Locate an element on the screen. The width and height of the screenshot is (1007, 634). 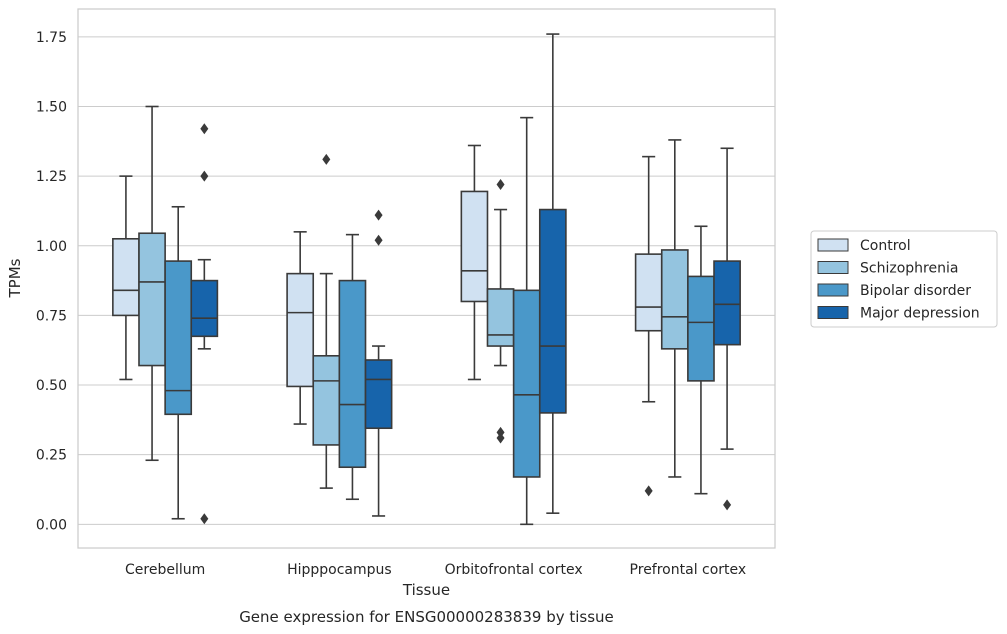
y-tick-label: 0.50 is located at coordinates (51, 386).